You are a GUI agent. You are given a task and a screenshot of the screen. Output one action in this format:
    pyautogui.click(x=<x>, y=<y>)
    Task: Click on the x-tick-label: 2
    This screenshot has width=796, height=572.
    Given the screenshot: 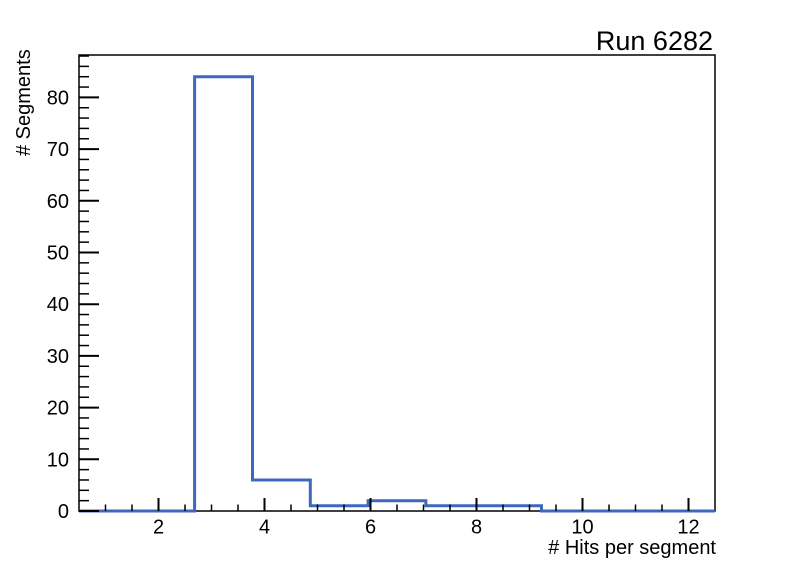 What is the action you would take?
    pyautogui.click(x=158, y=528)
    